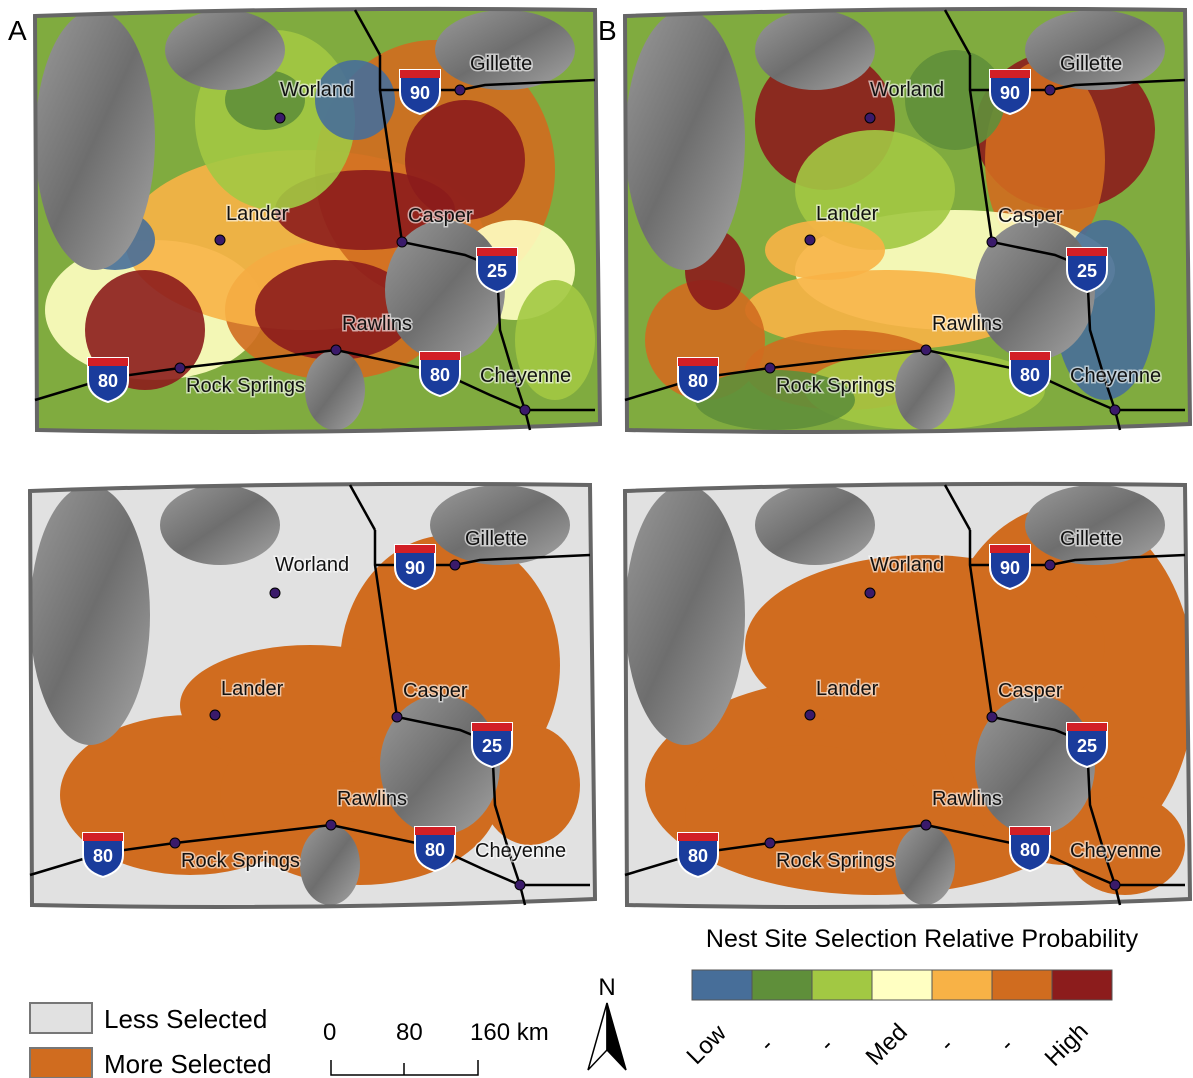 Image resolution: width=1193 pixels, height=1078 pixels. What do you see at coordinates (616, 1036) in the screenshot?
I see `north-arrow-right` at bounding box center [616, 1036].